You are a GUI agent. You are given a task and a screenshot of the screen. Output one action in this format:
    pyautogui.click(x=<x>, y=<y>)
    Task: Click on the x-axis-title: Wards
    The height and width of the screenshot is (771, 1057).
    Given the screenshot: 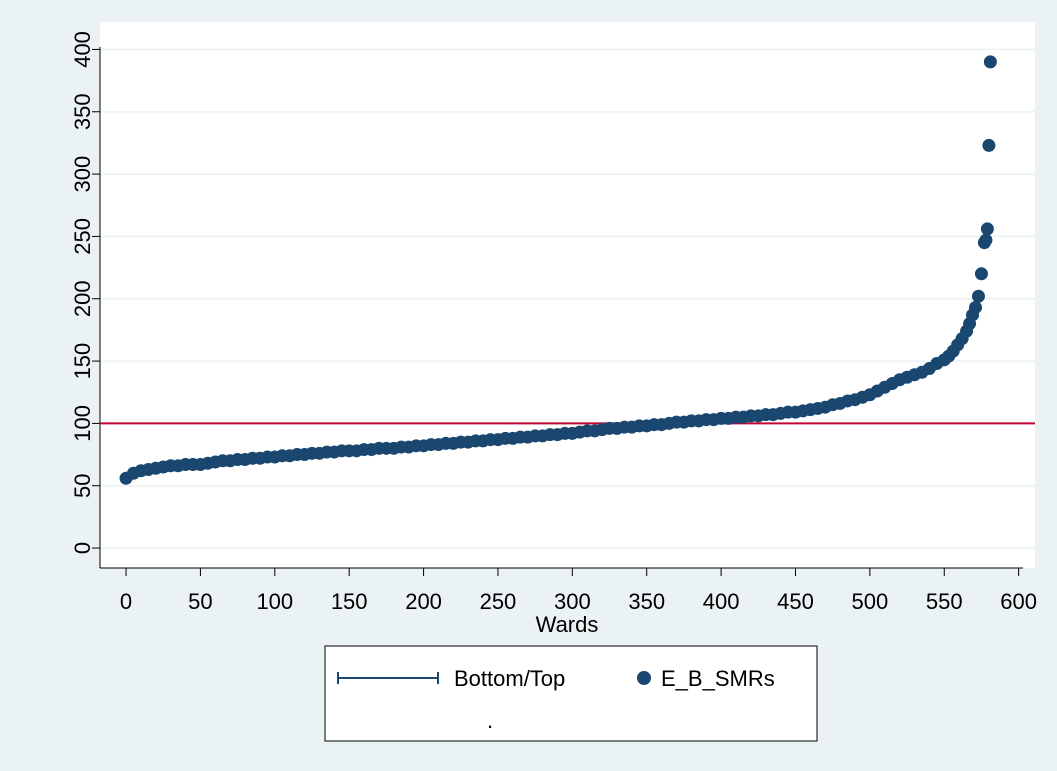 What is the action you would take?
    pyautogui.click(x=567, y=624)
    